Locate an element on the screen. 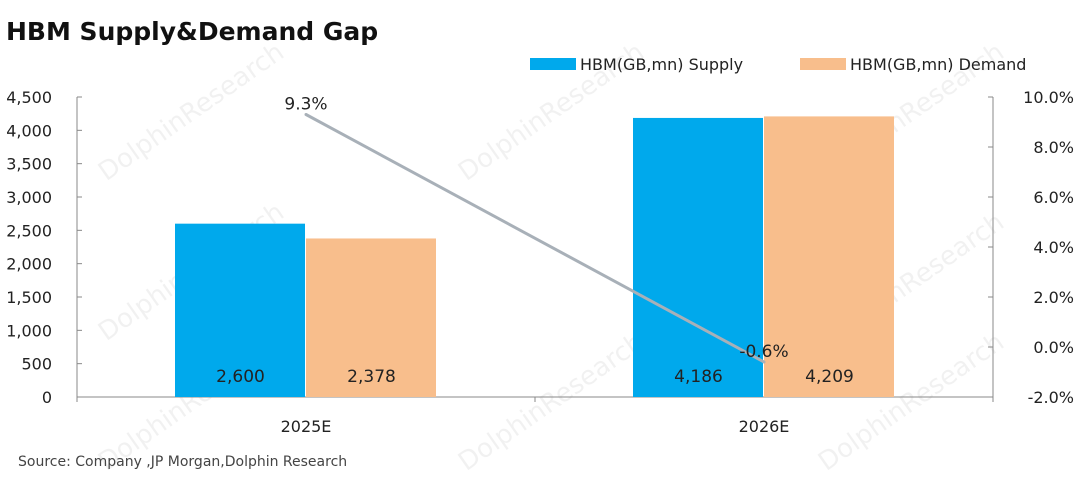  left-tick-label: 2,500 is located at coordinates (29, 230).